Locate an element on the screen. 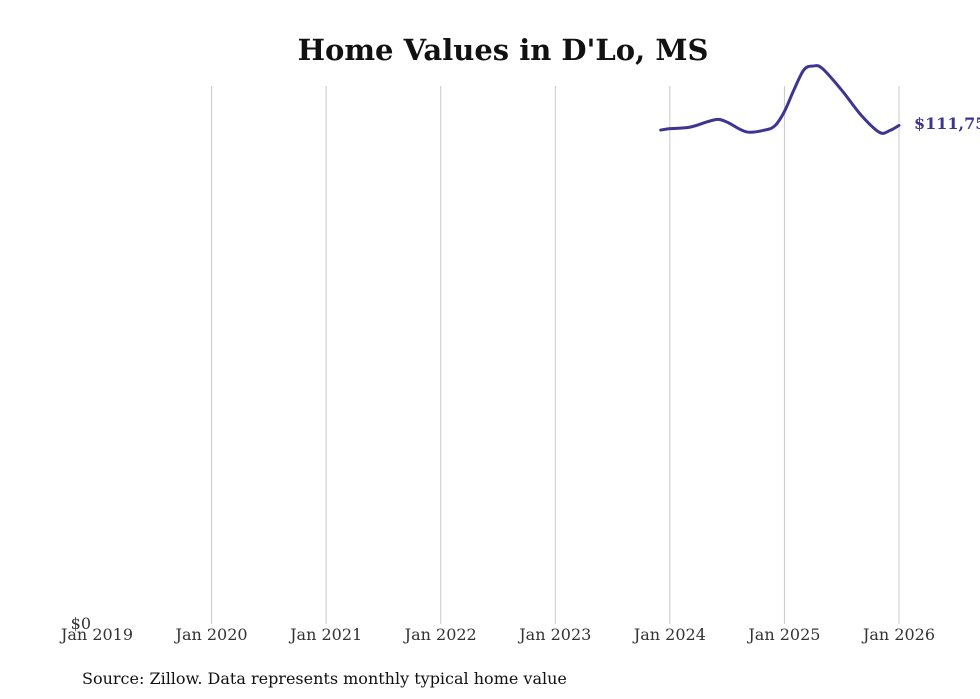 Image resolution: width=980 pixels, height=699 pixels. end-value-label: $111,75 is located at coordinates (947, 123).